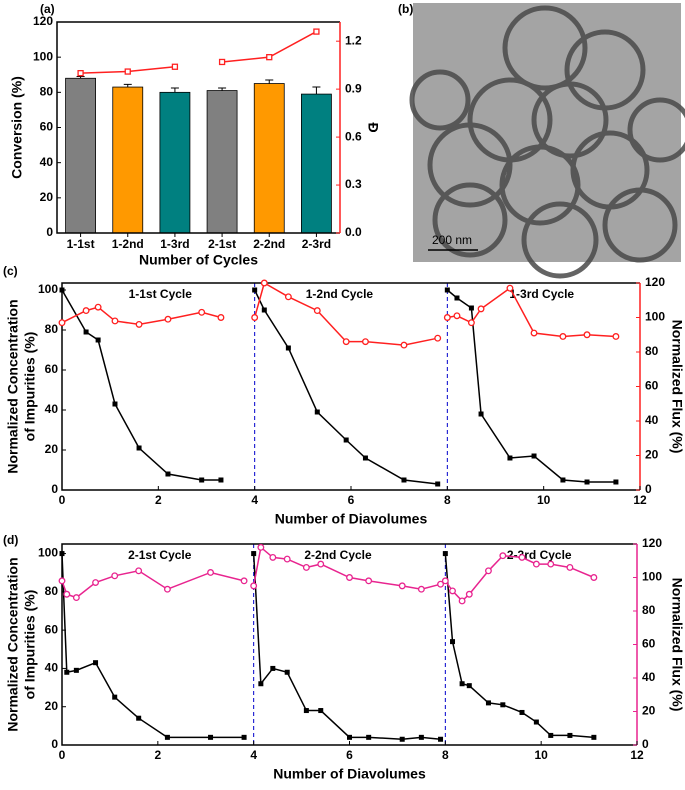 The width and height of the screenshot is (685, 790). I want to click on x-tick-label: 1-2nd, so click(128, 244).